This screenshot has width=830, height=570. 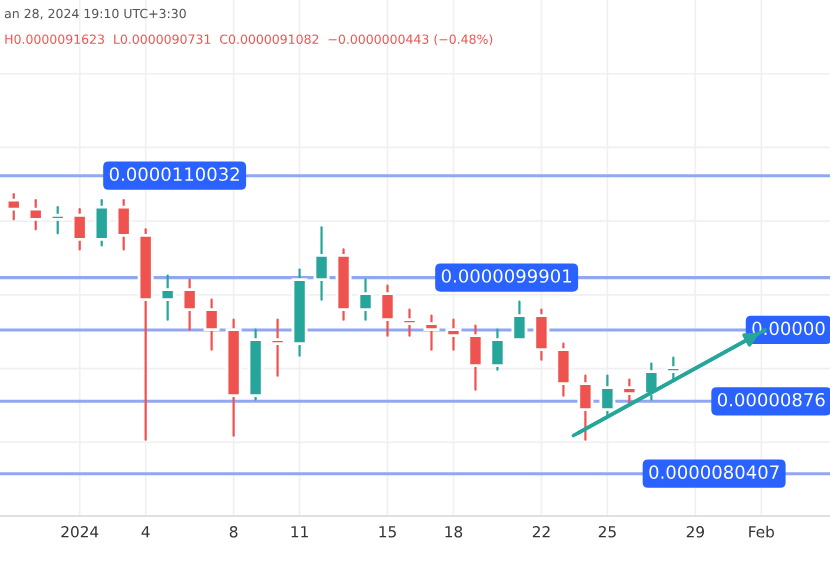 What do you see at coordinates (506, 276) in the screenshot?
I see `ref-line-label: 0.0000099901` at bounding box center [506, 276].